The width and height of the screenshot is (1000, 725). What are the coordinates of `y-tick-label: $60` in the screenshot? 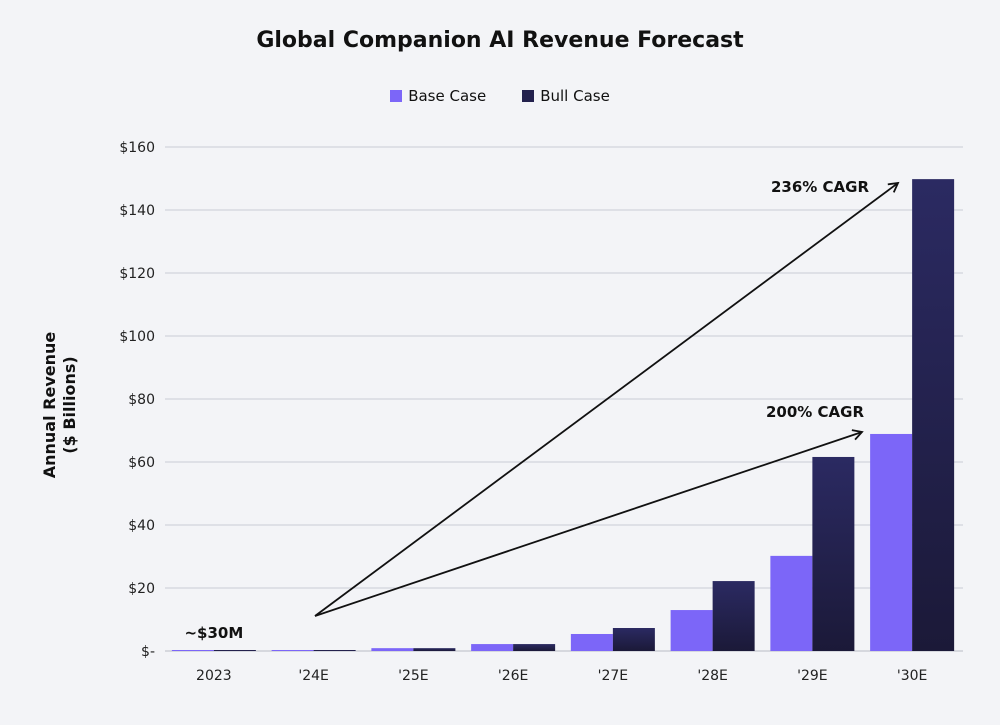 It's located at (141, 463).